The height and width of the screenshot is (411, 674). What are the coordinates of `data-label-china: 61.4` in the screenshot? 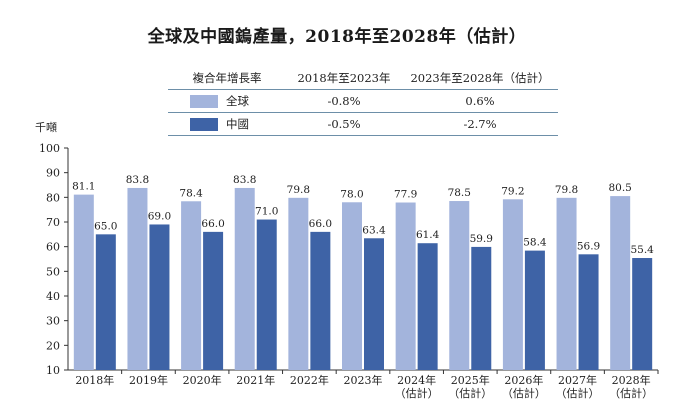 It's located at (428, 235).